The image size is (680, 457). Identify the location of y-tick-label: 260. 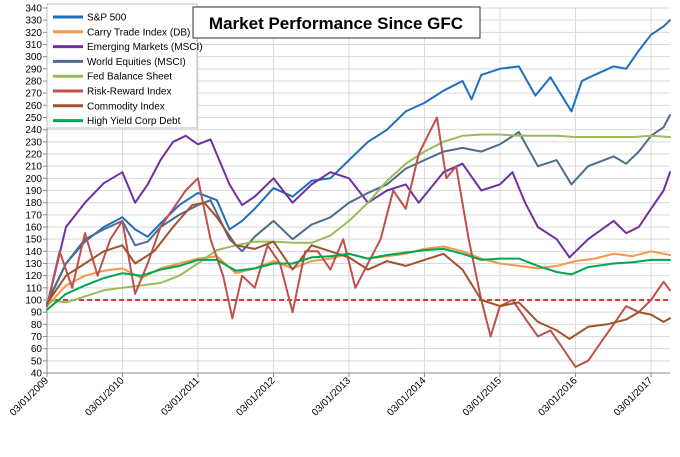
(33, 106).